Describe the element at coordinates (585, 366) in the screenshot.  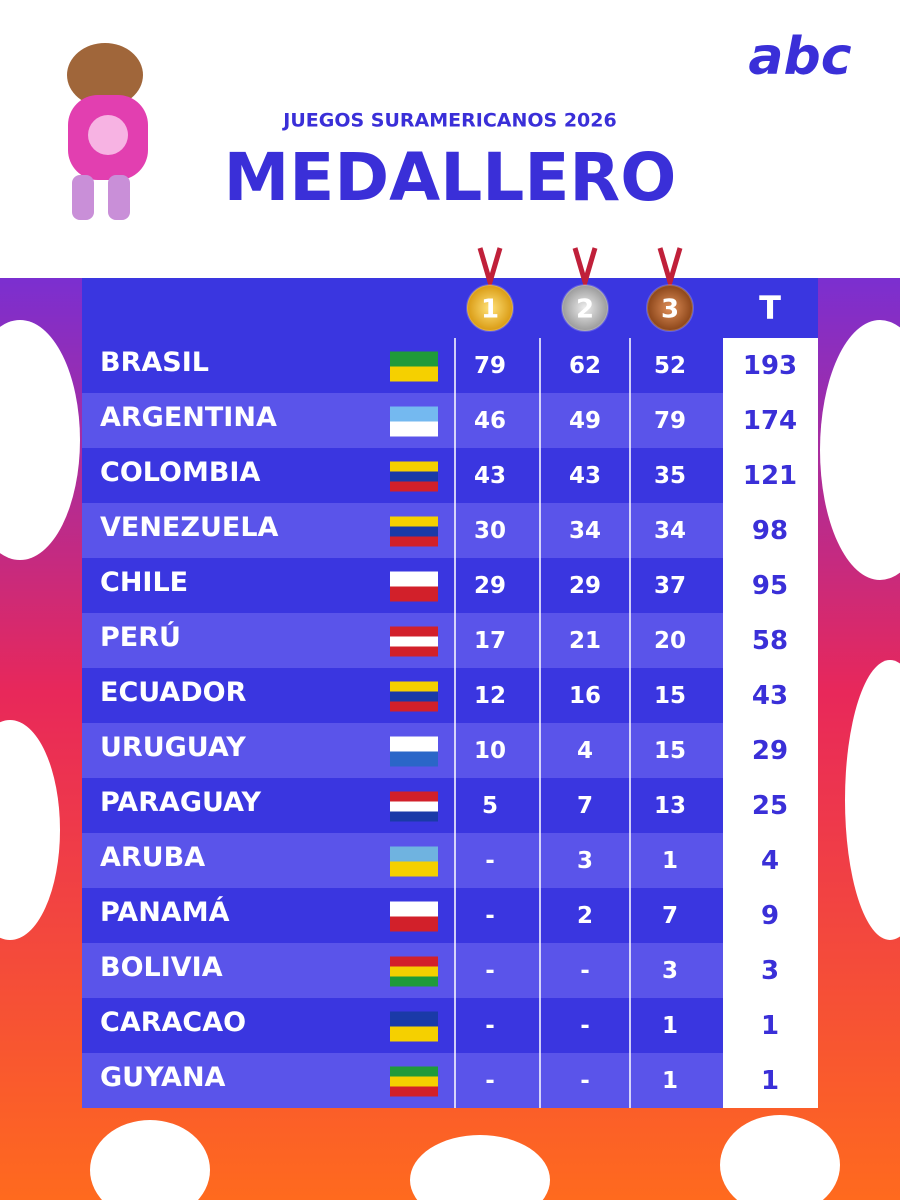
I see `medal-count: 62` at that location.